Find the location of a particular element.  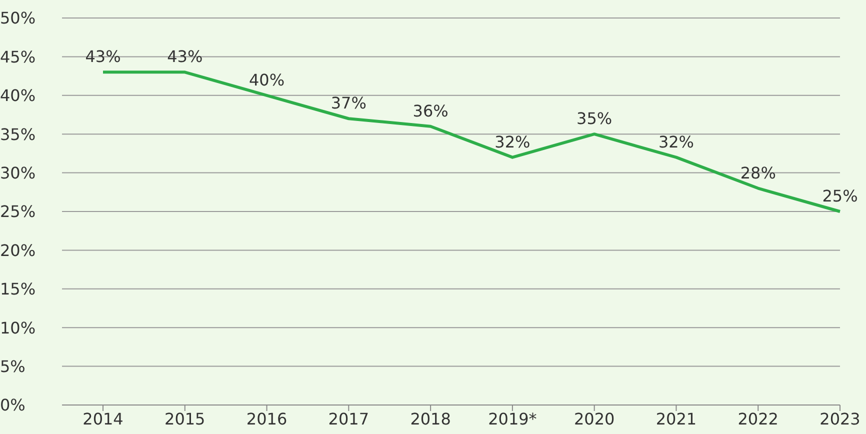

y-tick-label: 10% is located at coordinates (18, 328).